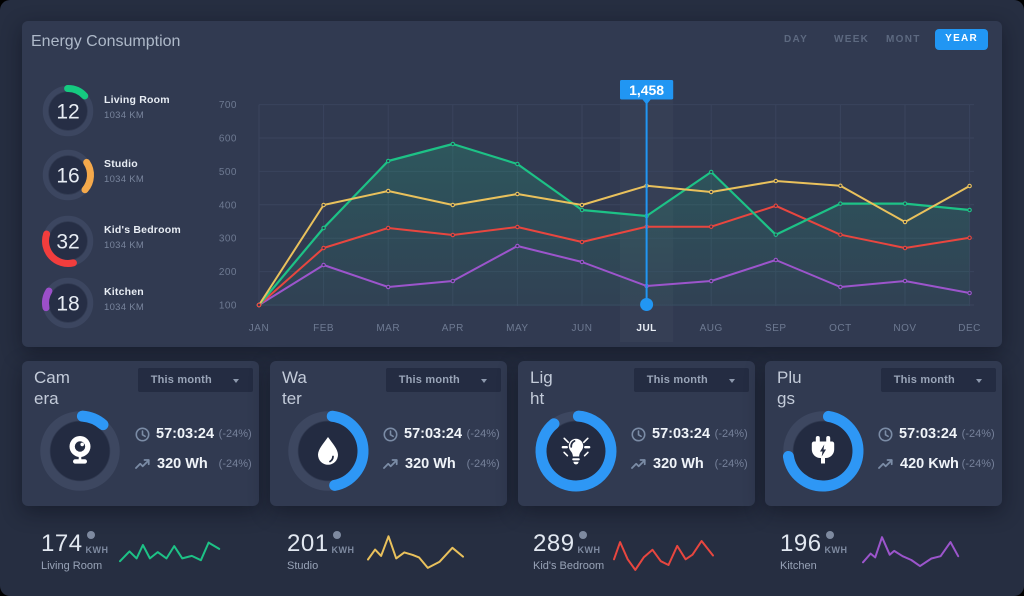 Image resolution: width=1024 pixels, height=596 pixels. Describe the element at coordinates (904, 328) in the screenshot. I see `svg-text: NOV` at that location.